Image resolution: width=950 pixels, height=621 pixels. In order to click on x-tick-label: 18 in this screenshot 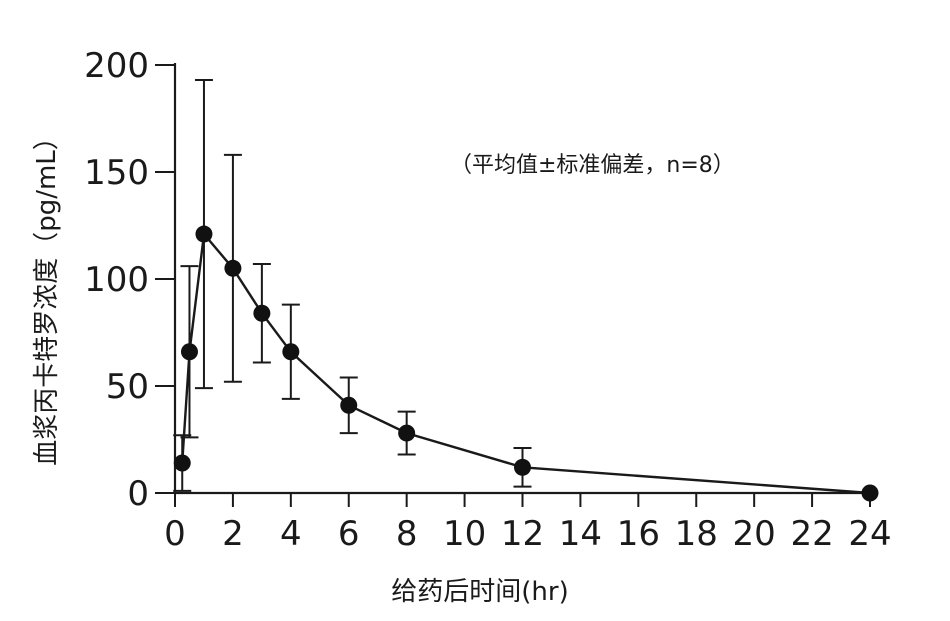, I will do `click(696, 534)`.